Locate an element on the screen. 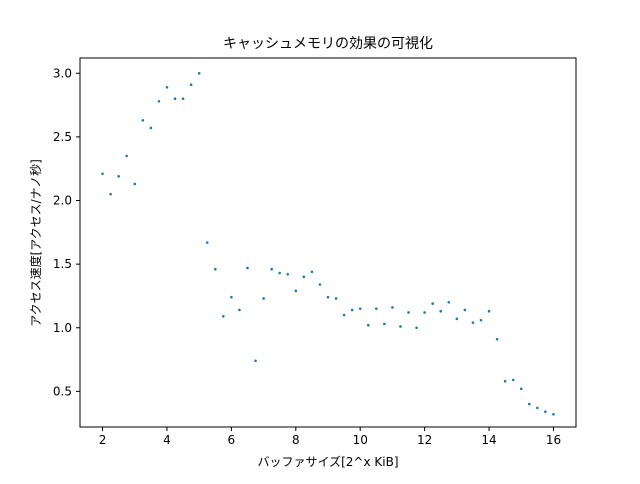 Image resolution: width=640 pixels, height=484 pixels. x-tick-label: 10 is located at coordinates (360, 440).